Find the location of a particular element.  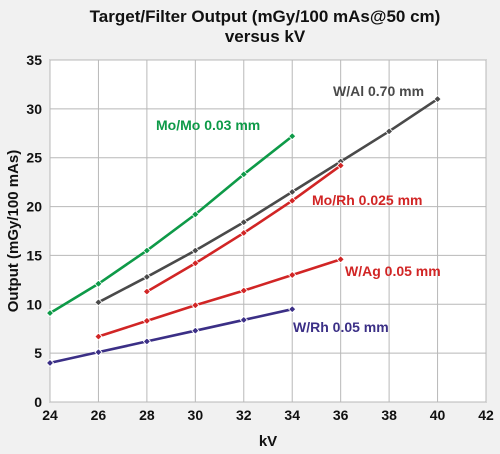

x-tick-label: 26 is located at coordinates (99, 415).